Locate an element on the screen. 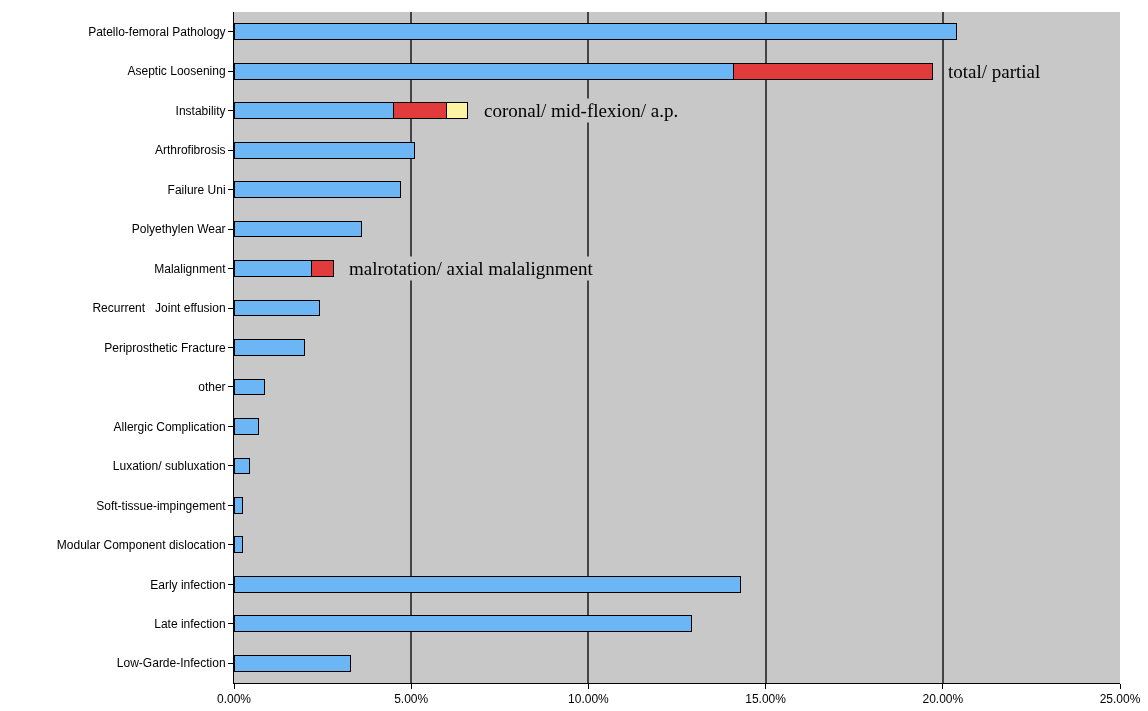 The image size is (1148, 711). y-tick-label: Failure Uni is located at coordinates (196, 189).